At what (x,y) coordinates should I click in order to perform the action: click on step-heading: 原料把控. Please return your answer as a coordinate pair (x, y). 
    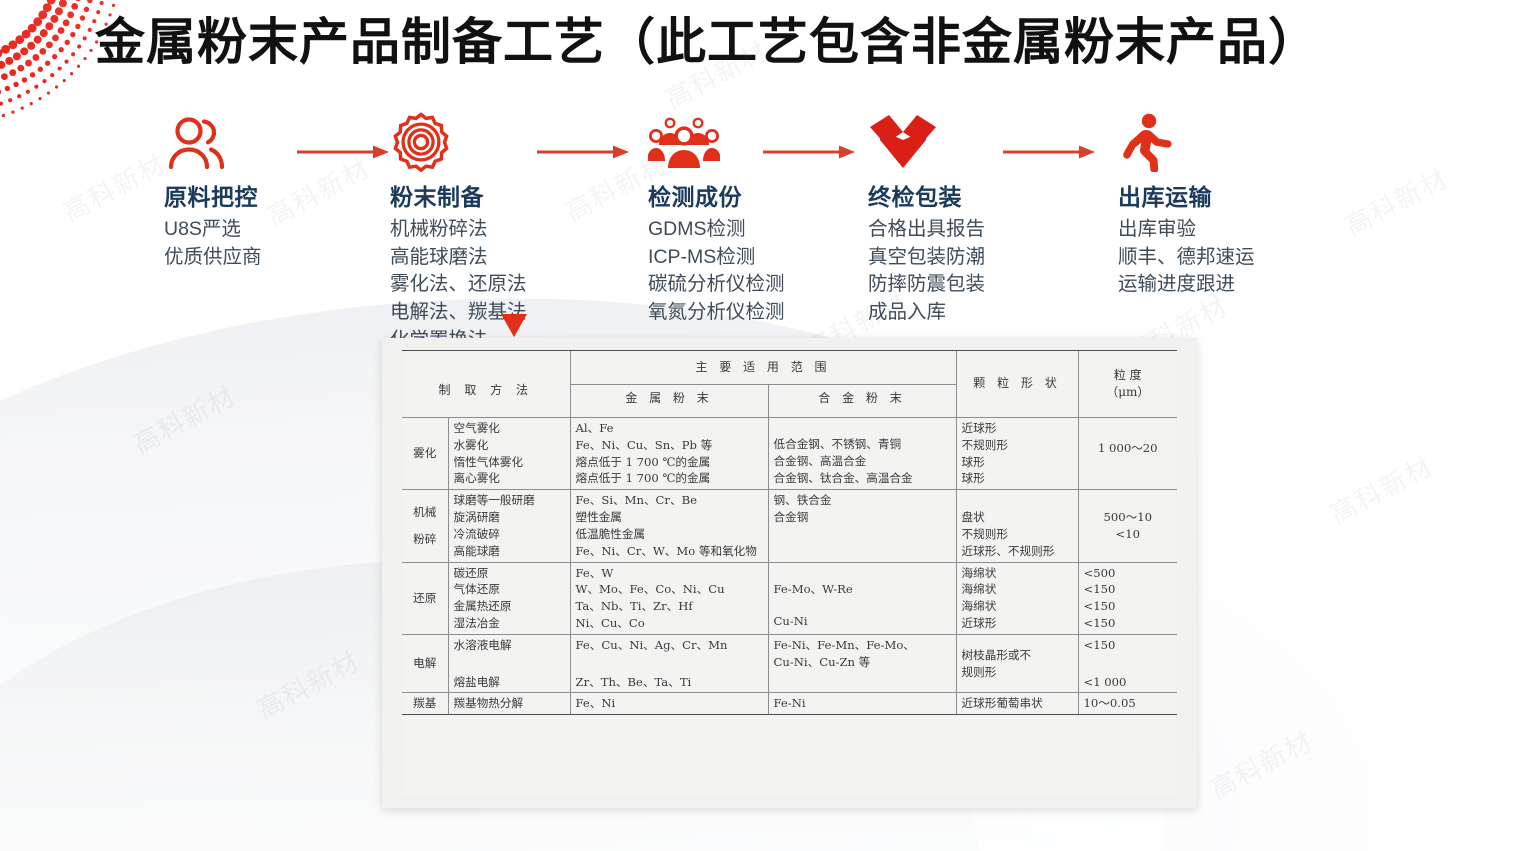
    Looking at the image, I should click on (211, 197).